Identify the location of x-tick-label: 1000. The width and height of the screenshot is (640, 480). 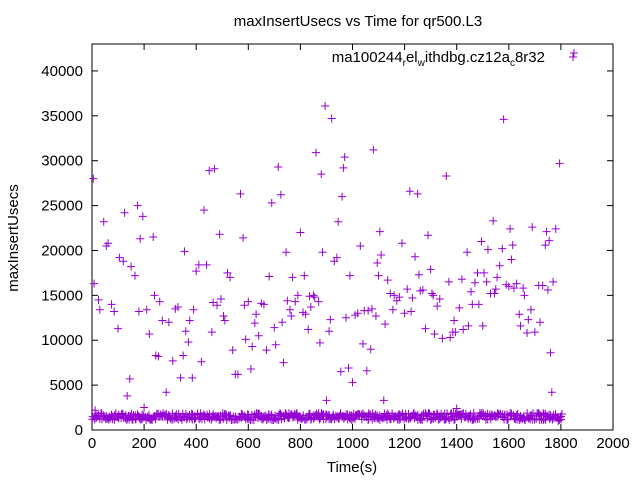
(352, 443).